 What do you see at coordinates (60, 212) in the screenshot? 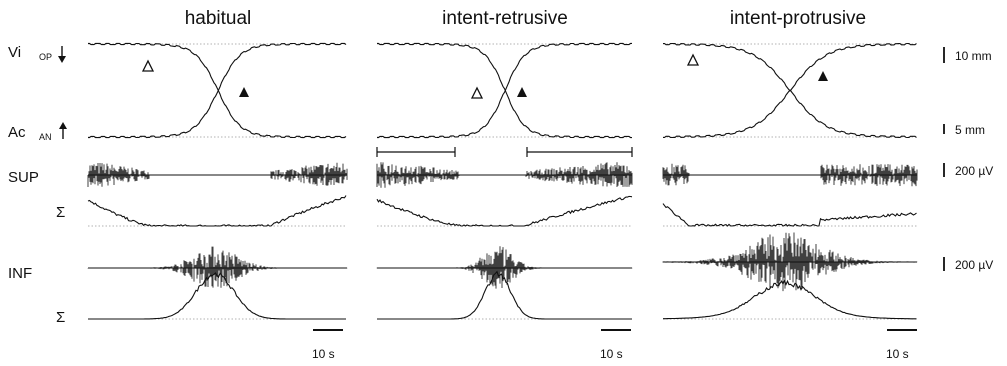
I see `row-label-sigma-sup: Σ` at bounding box center [60, 212].